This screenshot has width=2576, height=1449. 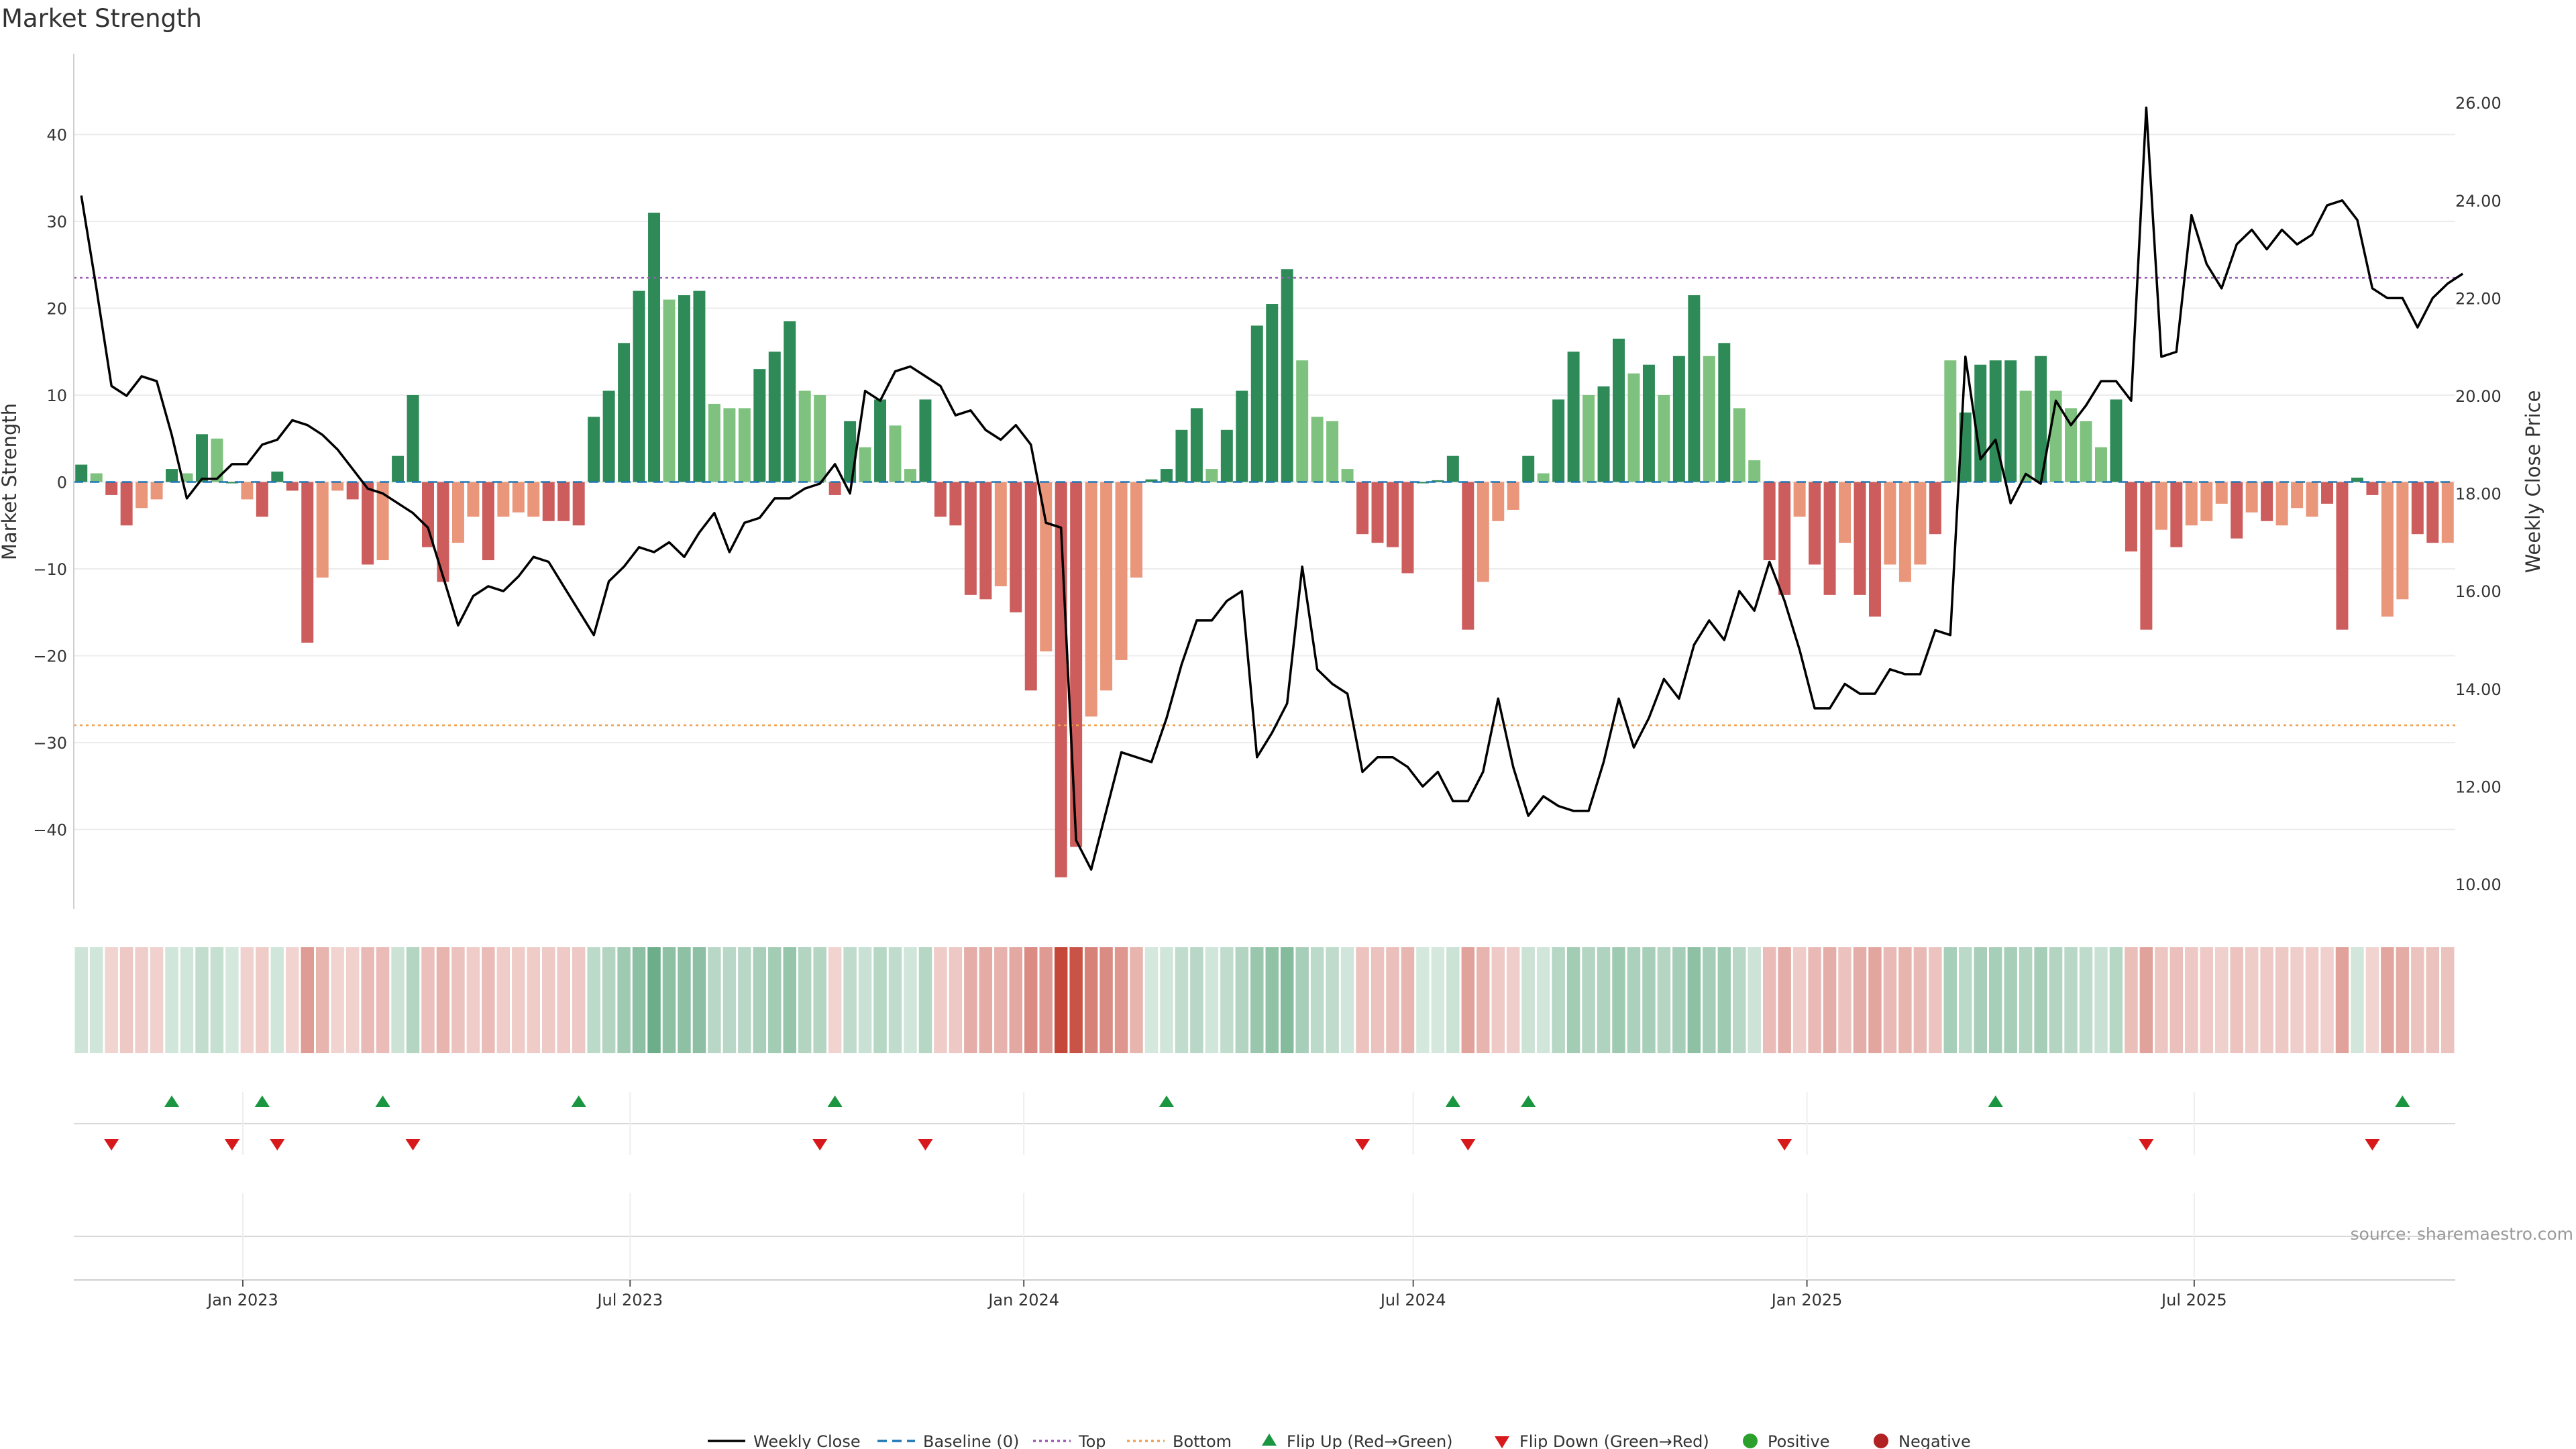 What do you see at coordinates (2478, 689) in the screenshot?
I see `y2-tick-label: 14.00` at bounding box center [2478, 689].